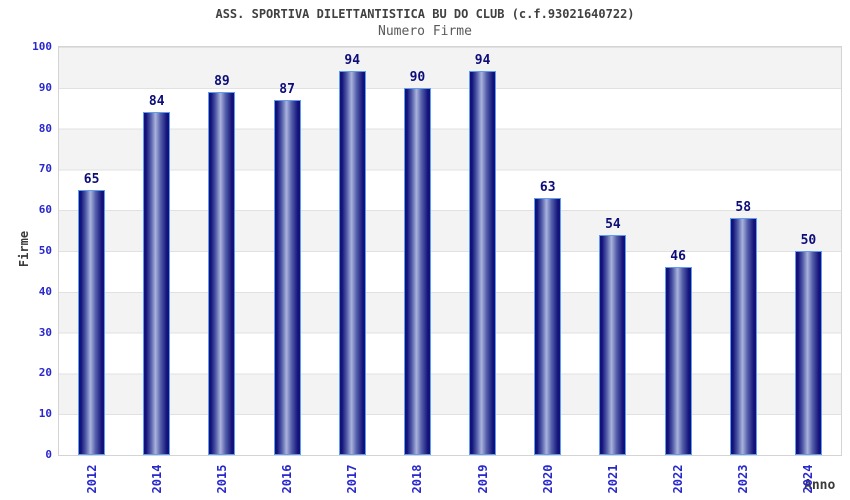 The width and height of the screenshot is (850, 500). What do you see at coordinates (425, 31) in the screenshot?
I see `chart-subtitle: Numero Firme` at bounding box center [425, 31].